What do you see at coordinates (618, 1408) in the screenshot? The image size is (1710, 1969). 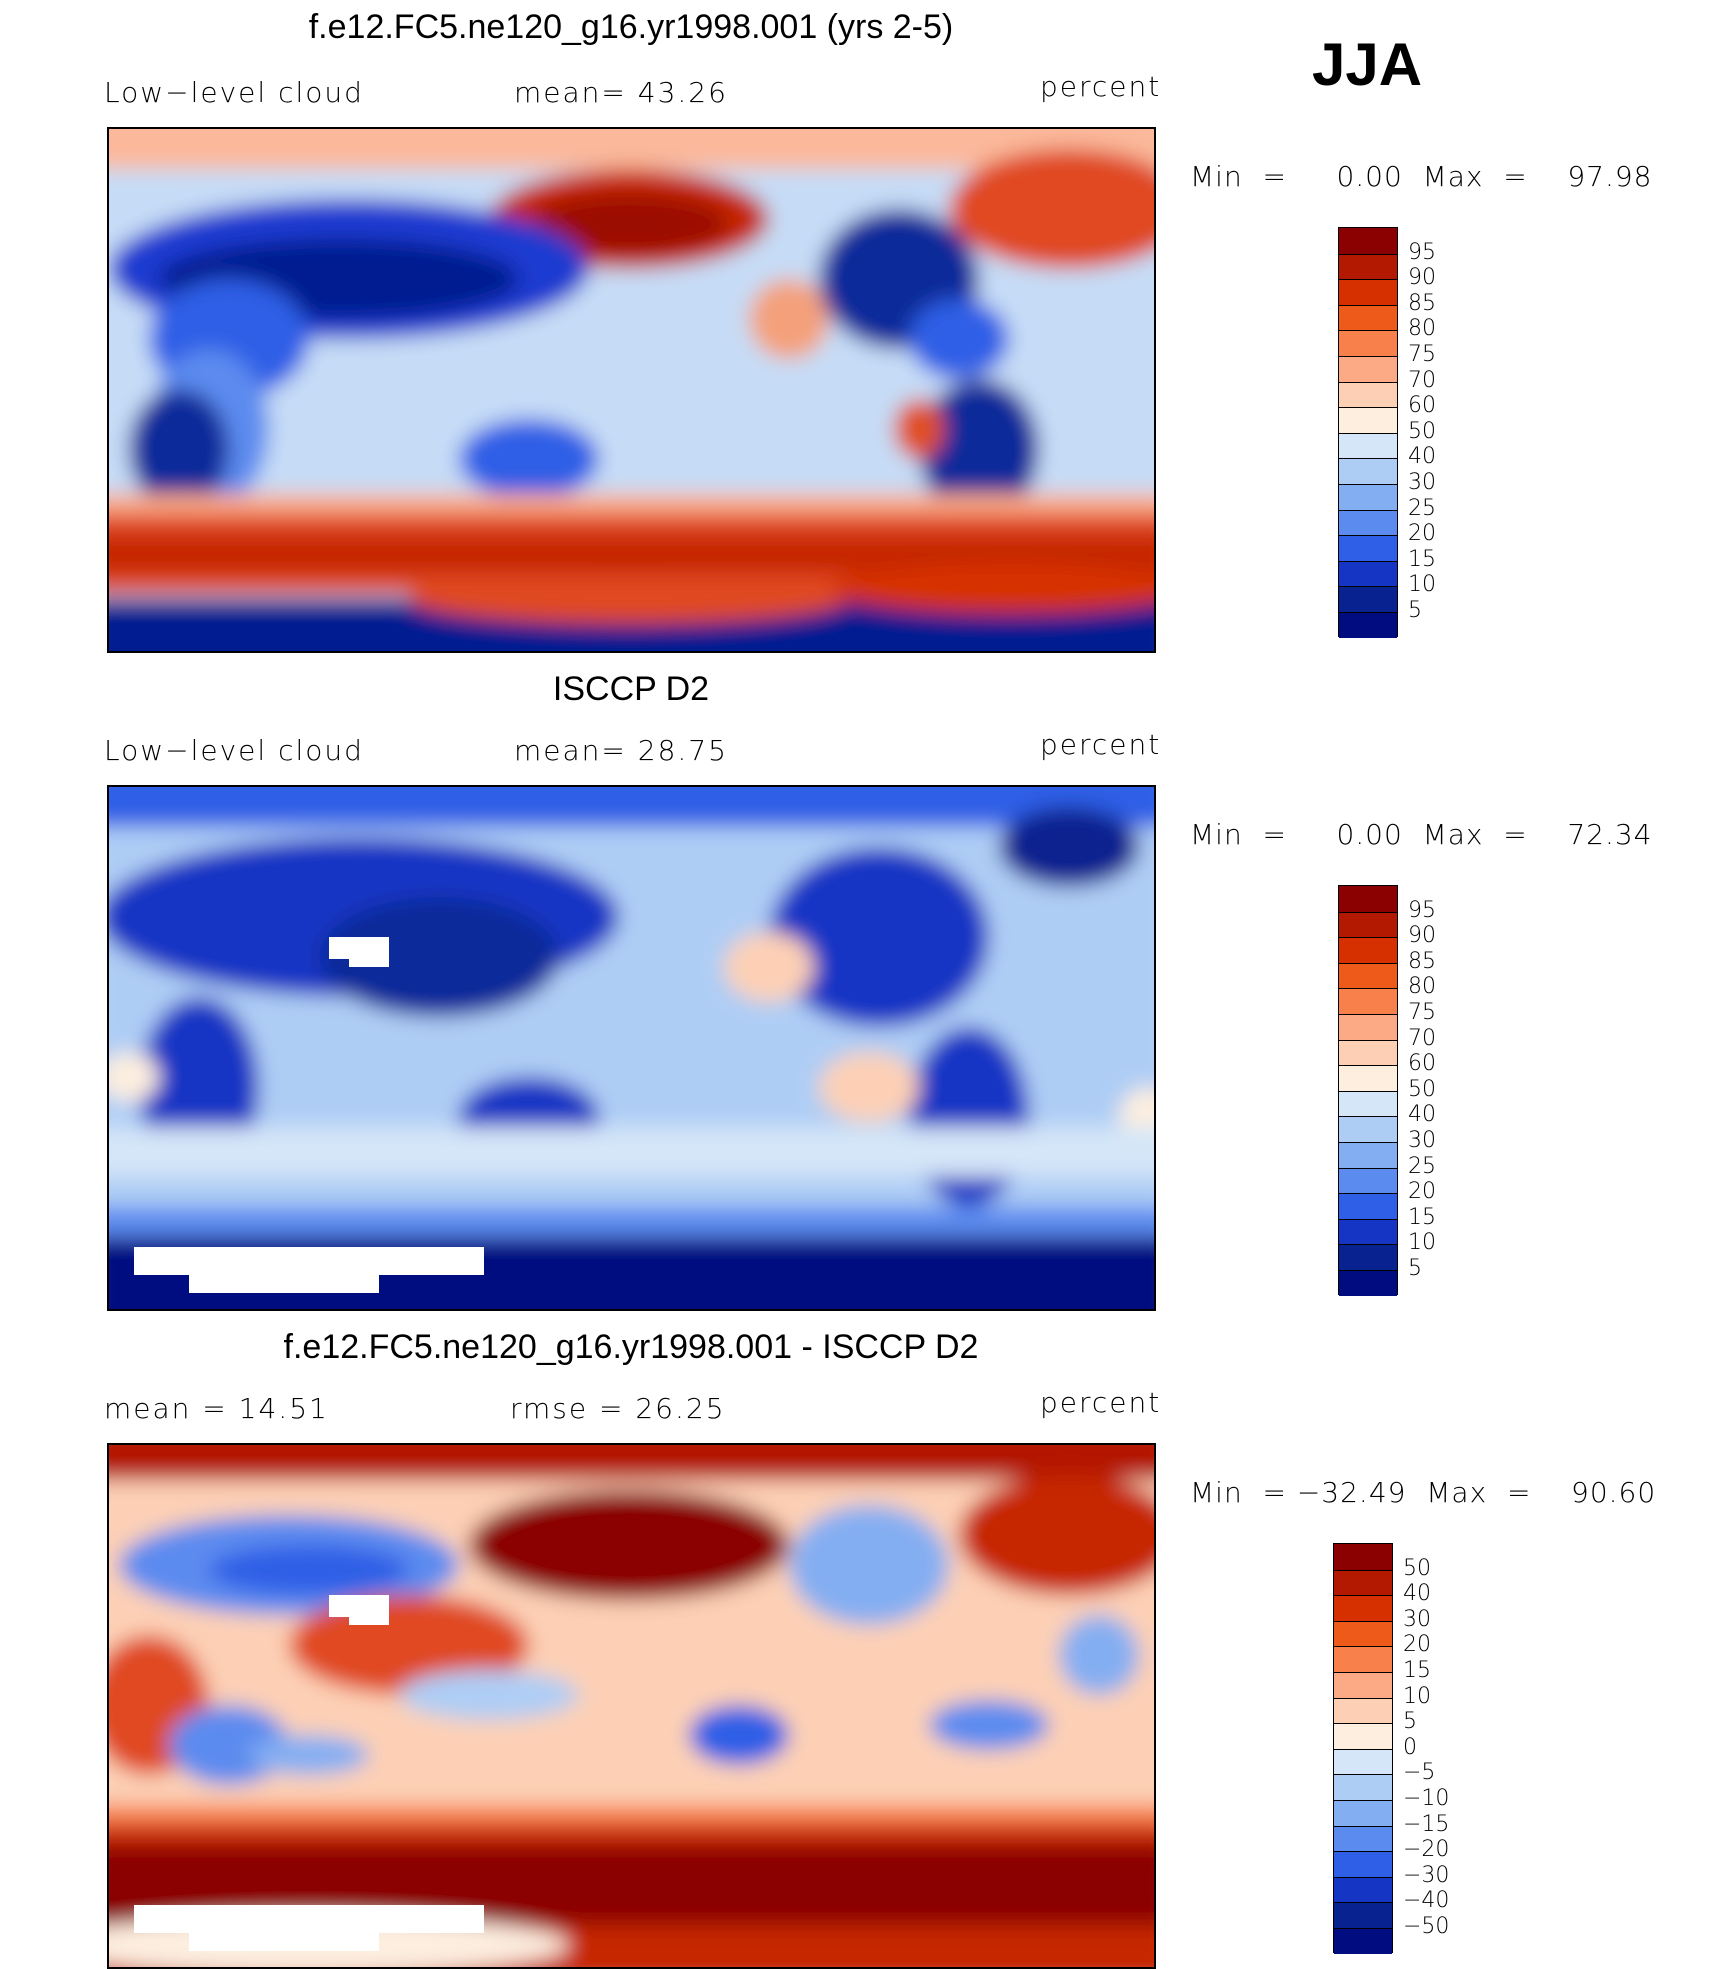 I see `panel-3-rmse-label: rmse = 26.25` at bounding box center [618, 1408].